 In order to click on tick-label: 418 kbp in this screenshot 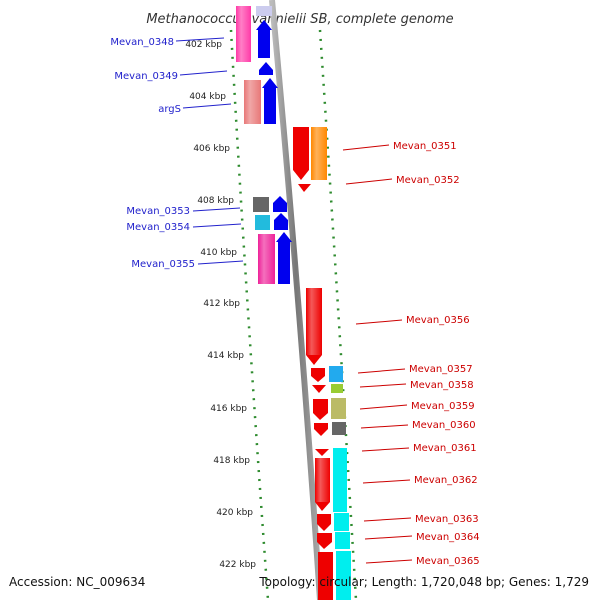, I will do `click(231, 461)`.